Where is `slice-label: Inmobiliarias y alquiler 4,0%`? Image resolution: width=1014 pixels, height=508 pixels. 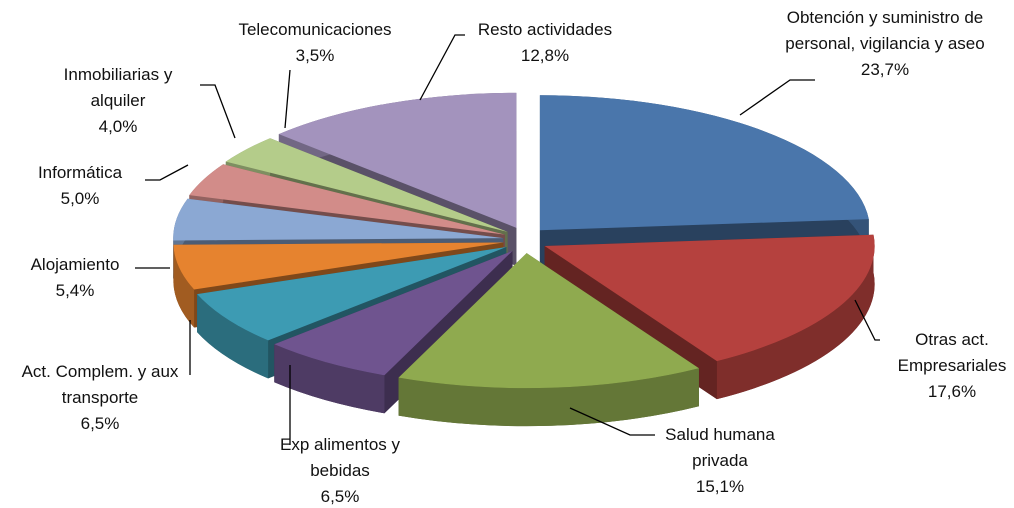 slice-label: Inmobiliarias y alquiler 4,0% is located at coordinates (118, 101).